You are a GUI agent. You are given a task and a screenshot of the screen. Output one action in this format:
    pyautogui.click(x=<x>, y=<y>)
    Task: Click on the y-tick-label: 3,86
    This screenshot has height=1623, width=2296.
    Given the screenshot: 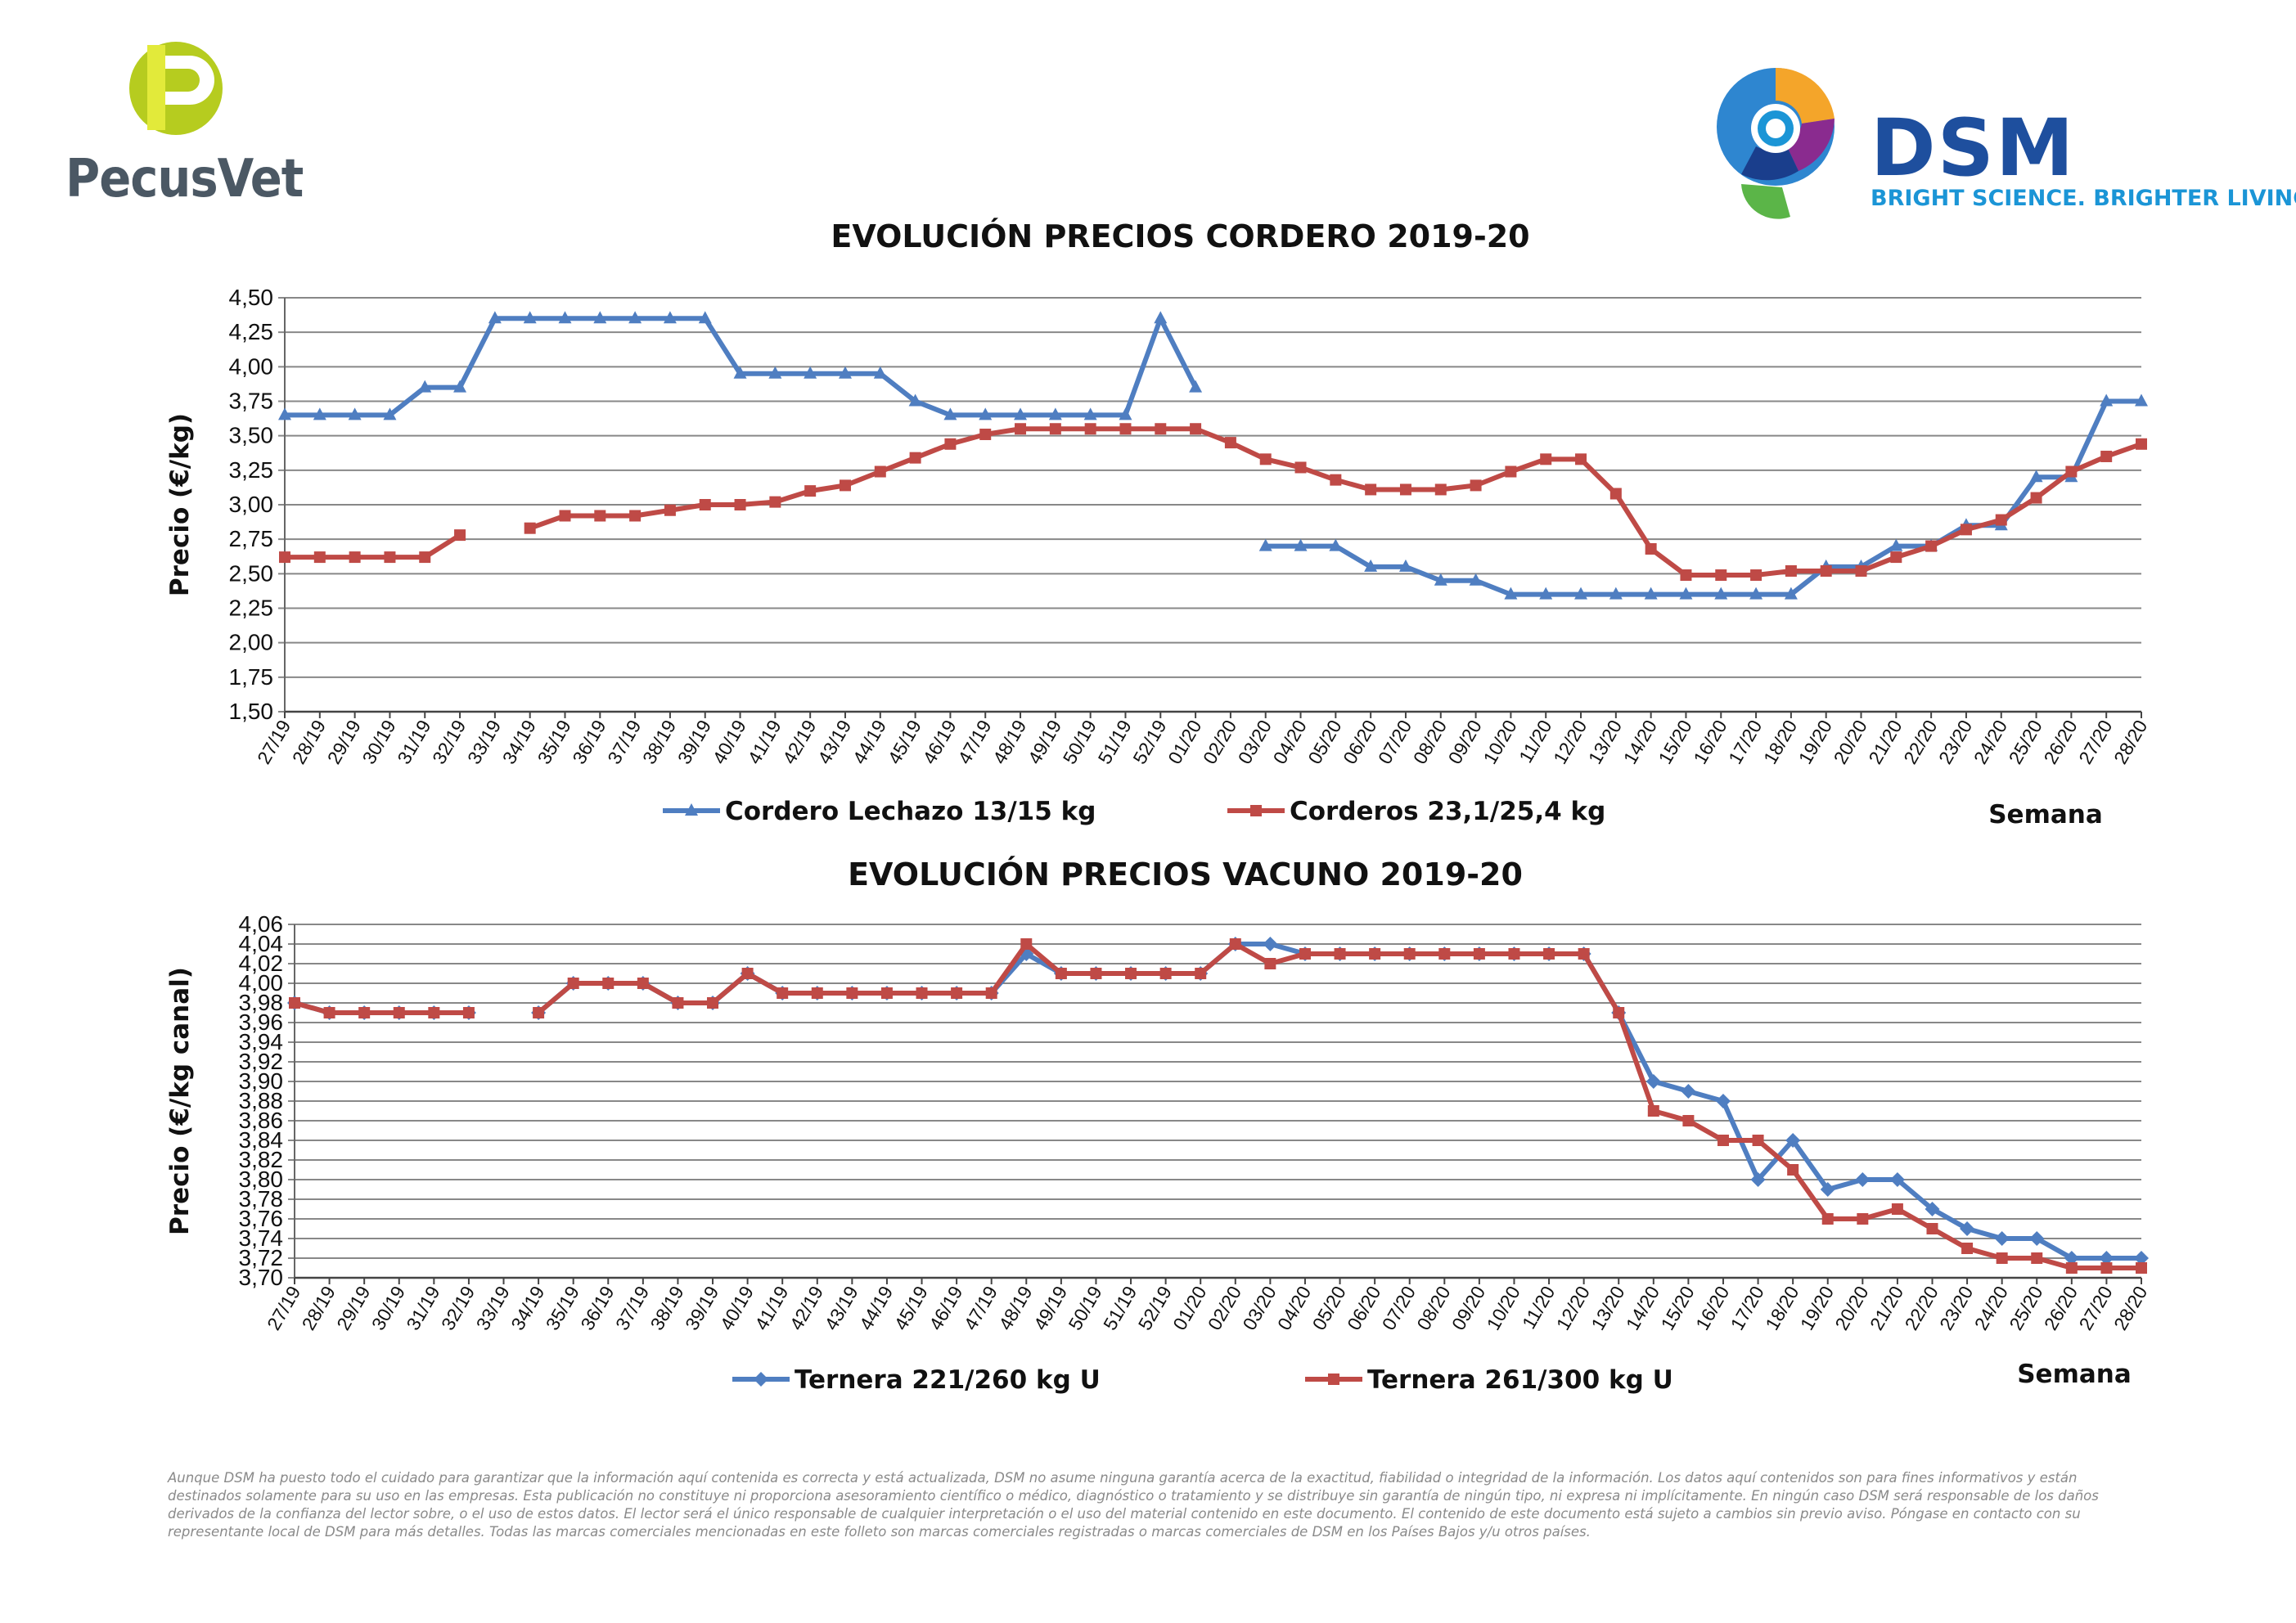 What is the action you would take?
    pyautogui.click(x=261, y=1120)
    